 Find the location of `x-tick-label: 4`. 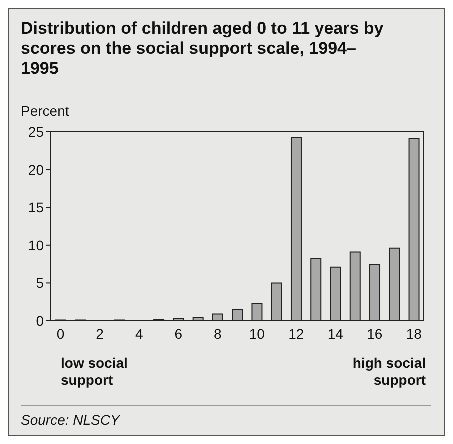

x-tick-label: 4 is located at coordinates (139, 334).